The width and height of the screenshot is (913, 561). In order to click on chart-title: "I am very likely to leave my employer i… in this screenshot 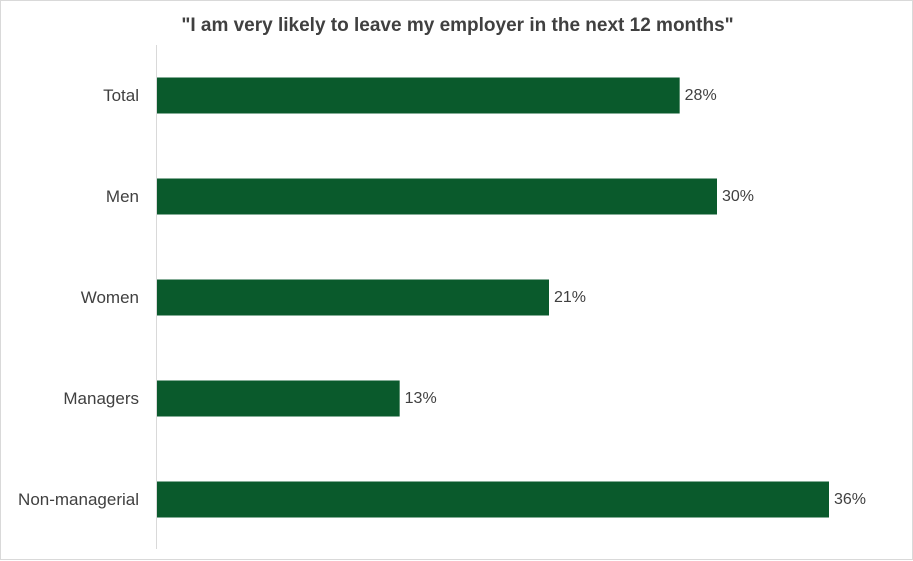, I will do `click(457, 25)`.